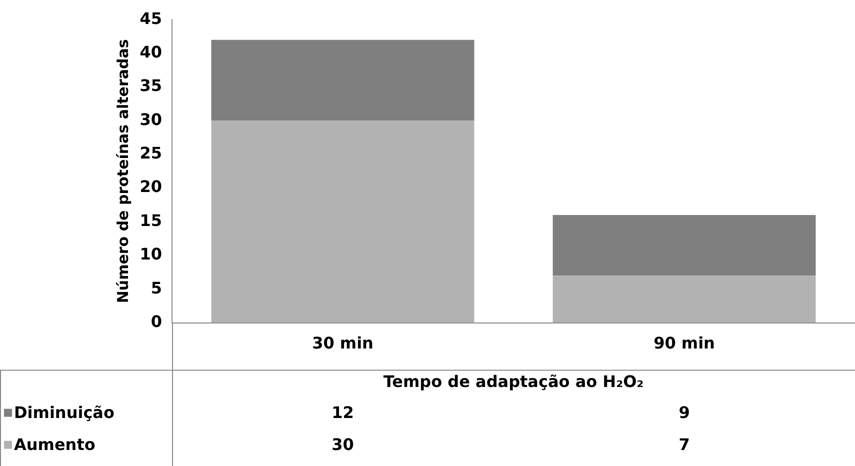 This screenshot has width=855, height=466. I want to click on y-tick-label: 5, so click(156, 288).